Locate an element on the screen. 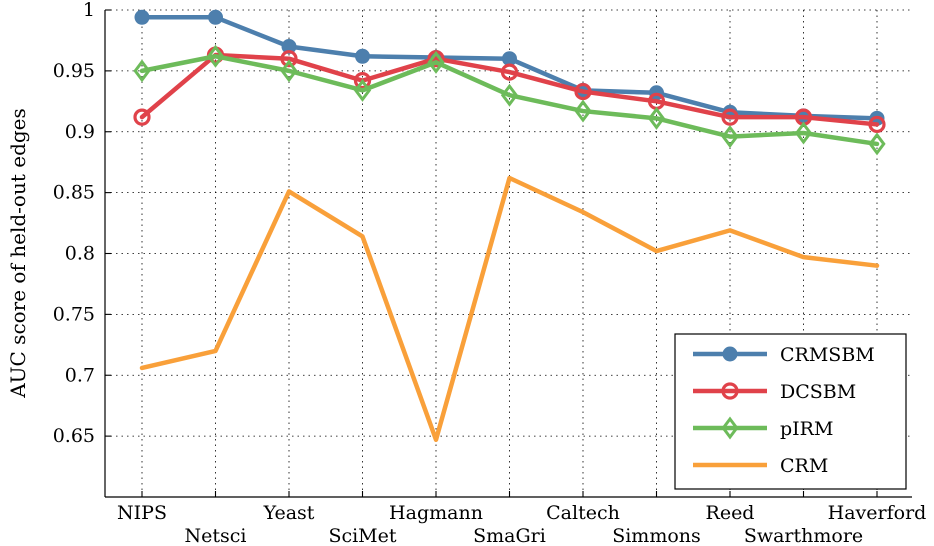 The image size is (934, 546). x-tick-label: Caltech is located at coordinates (583, 513).